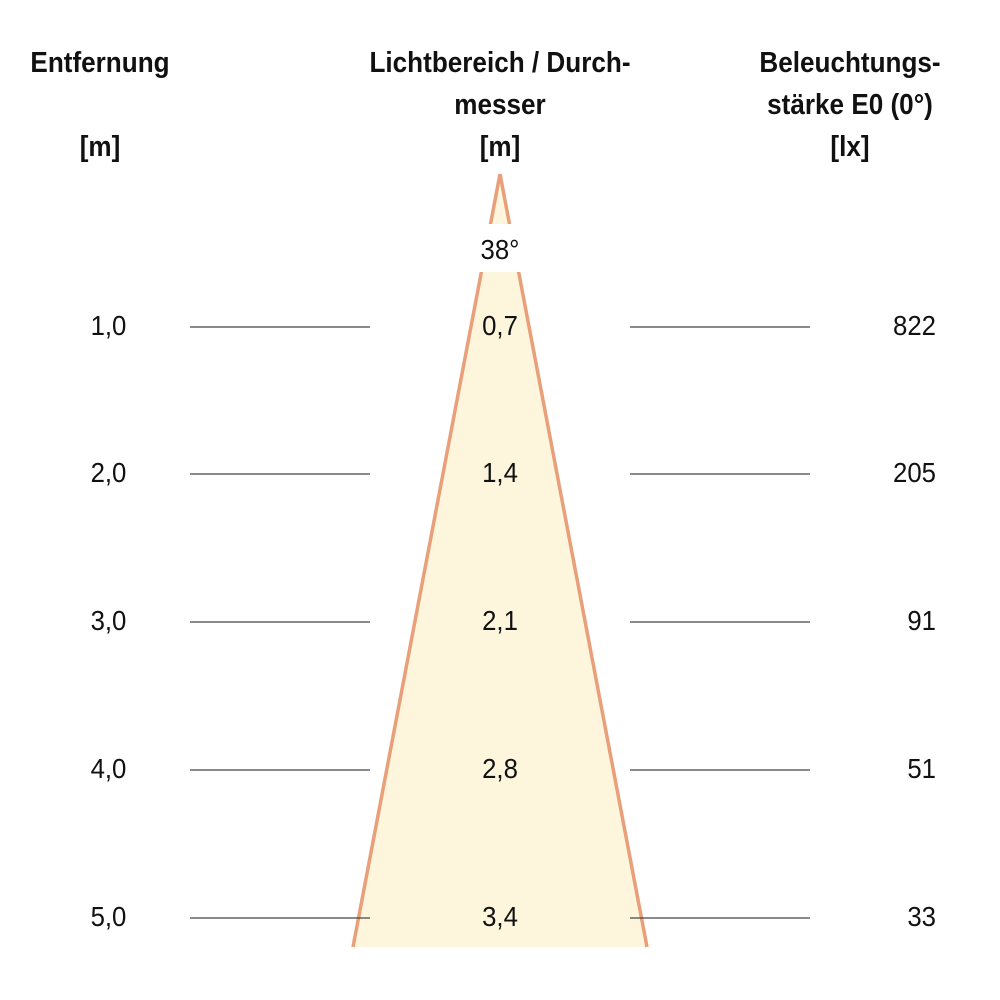 The width and height of the screenshot is (1000, 1000). What do you see at coordinates (500, 63) in the screenshot?
I see `header-diameter-title: Lichtbereich / Durch-` at bounding box center [500, 63].